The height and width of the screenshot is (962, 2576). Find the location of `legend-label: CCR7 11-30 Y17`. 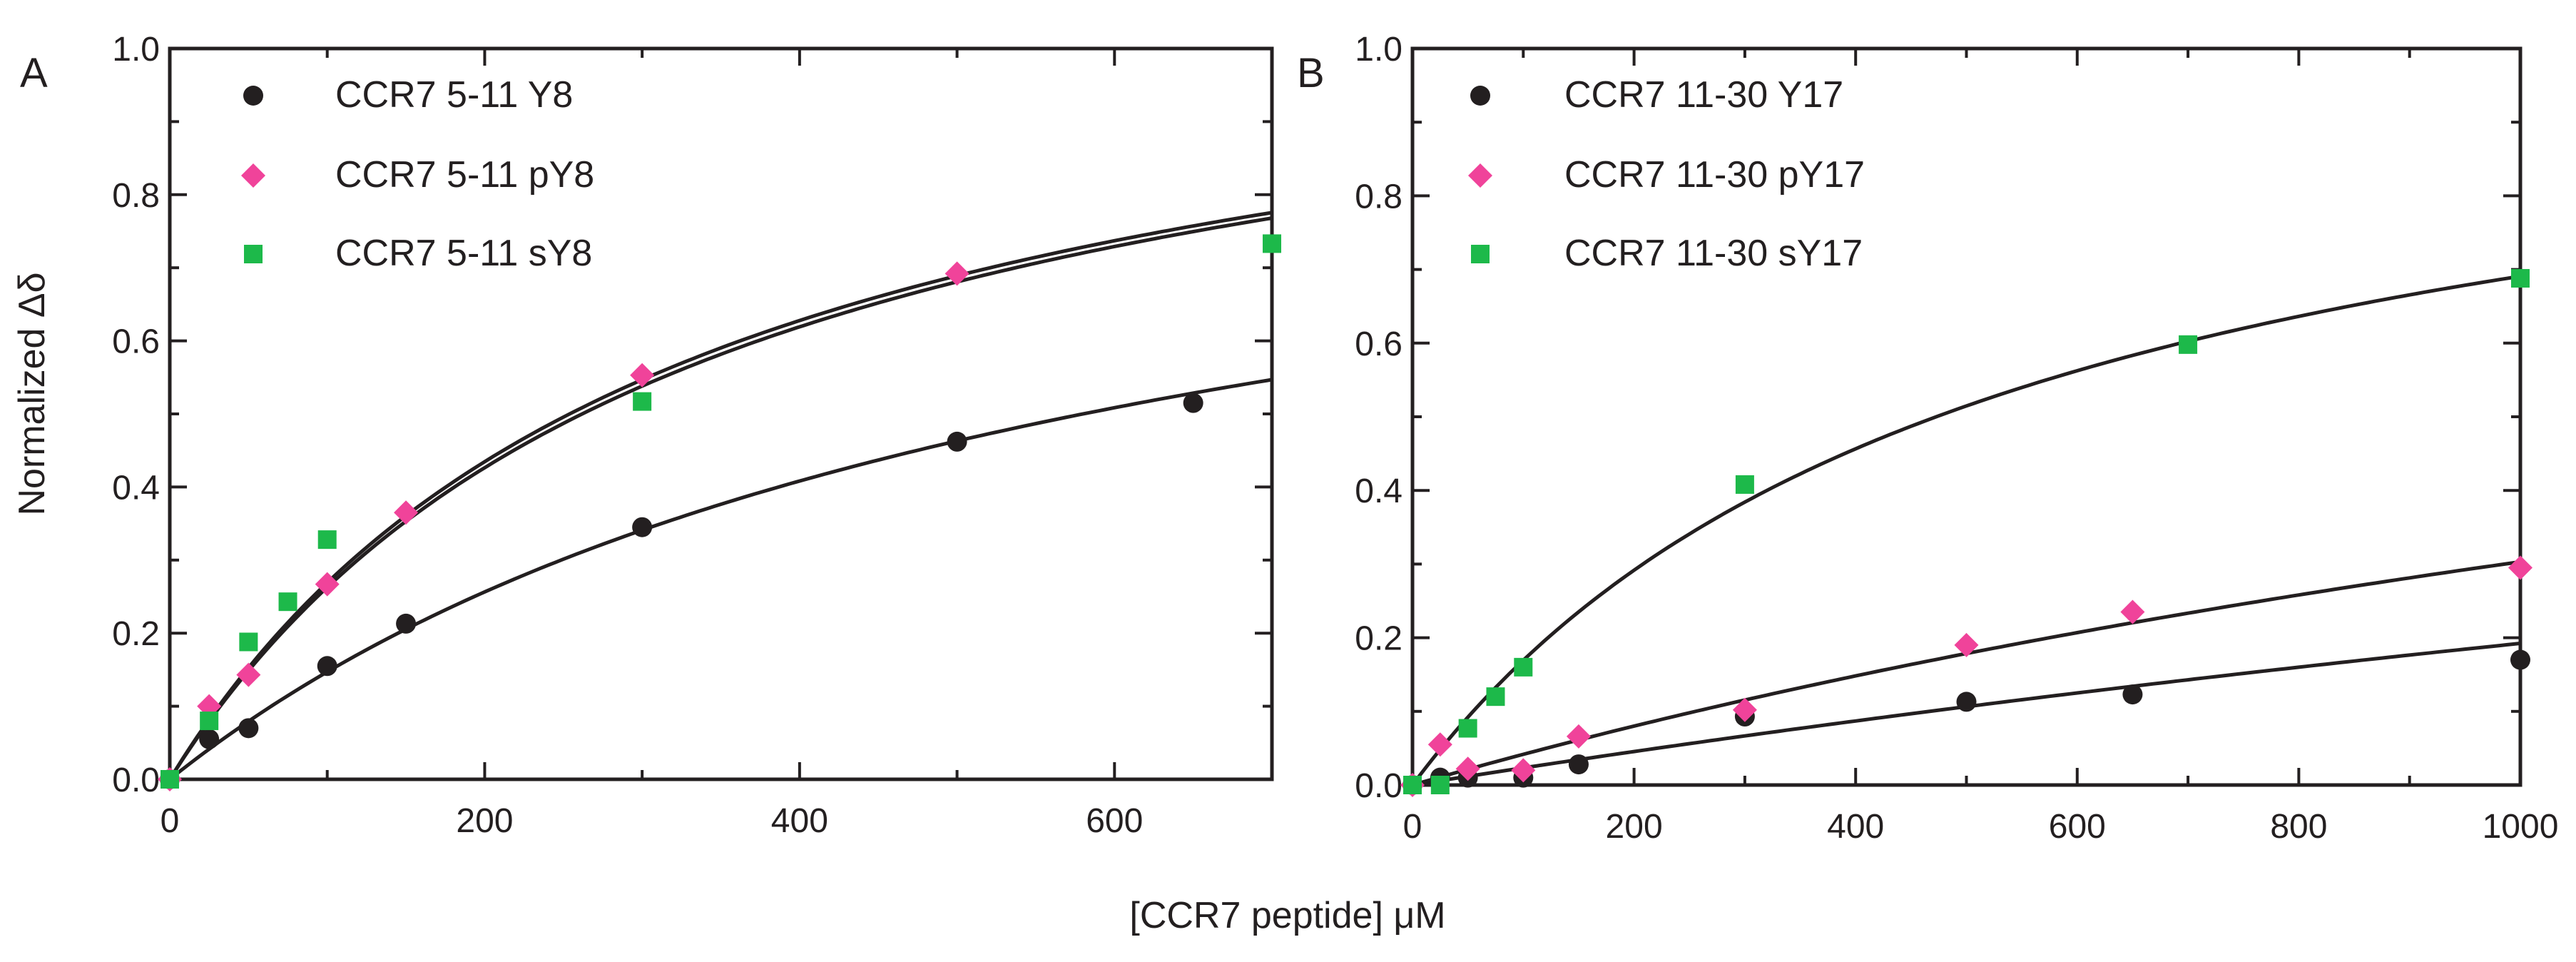

legend-label: CCR7 11-30 Y17 is located at coordinates (1703, 95).